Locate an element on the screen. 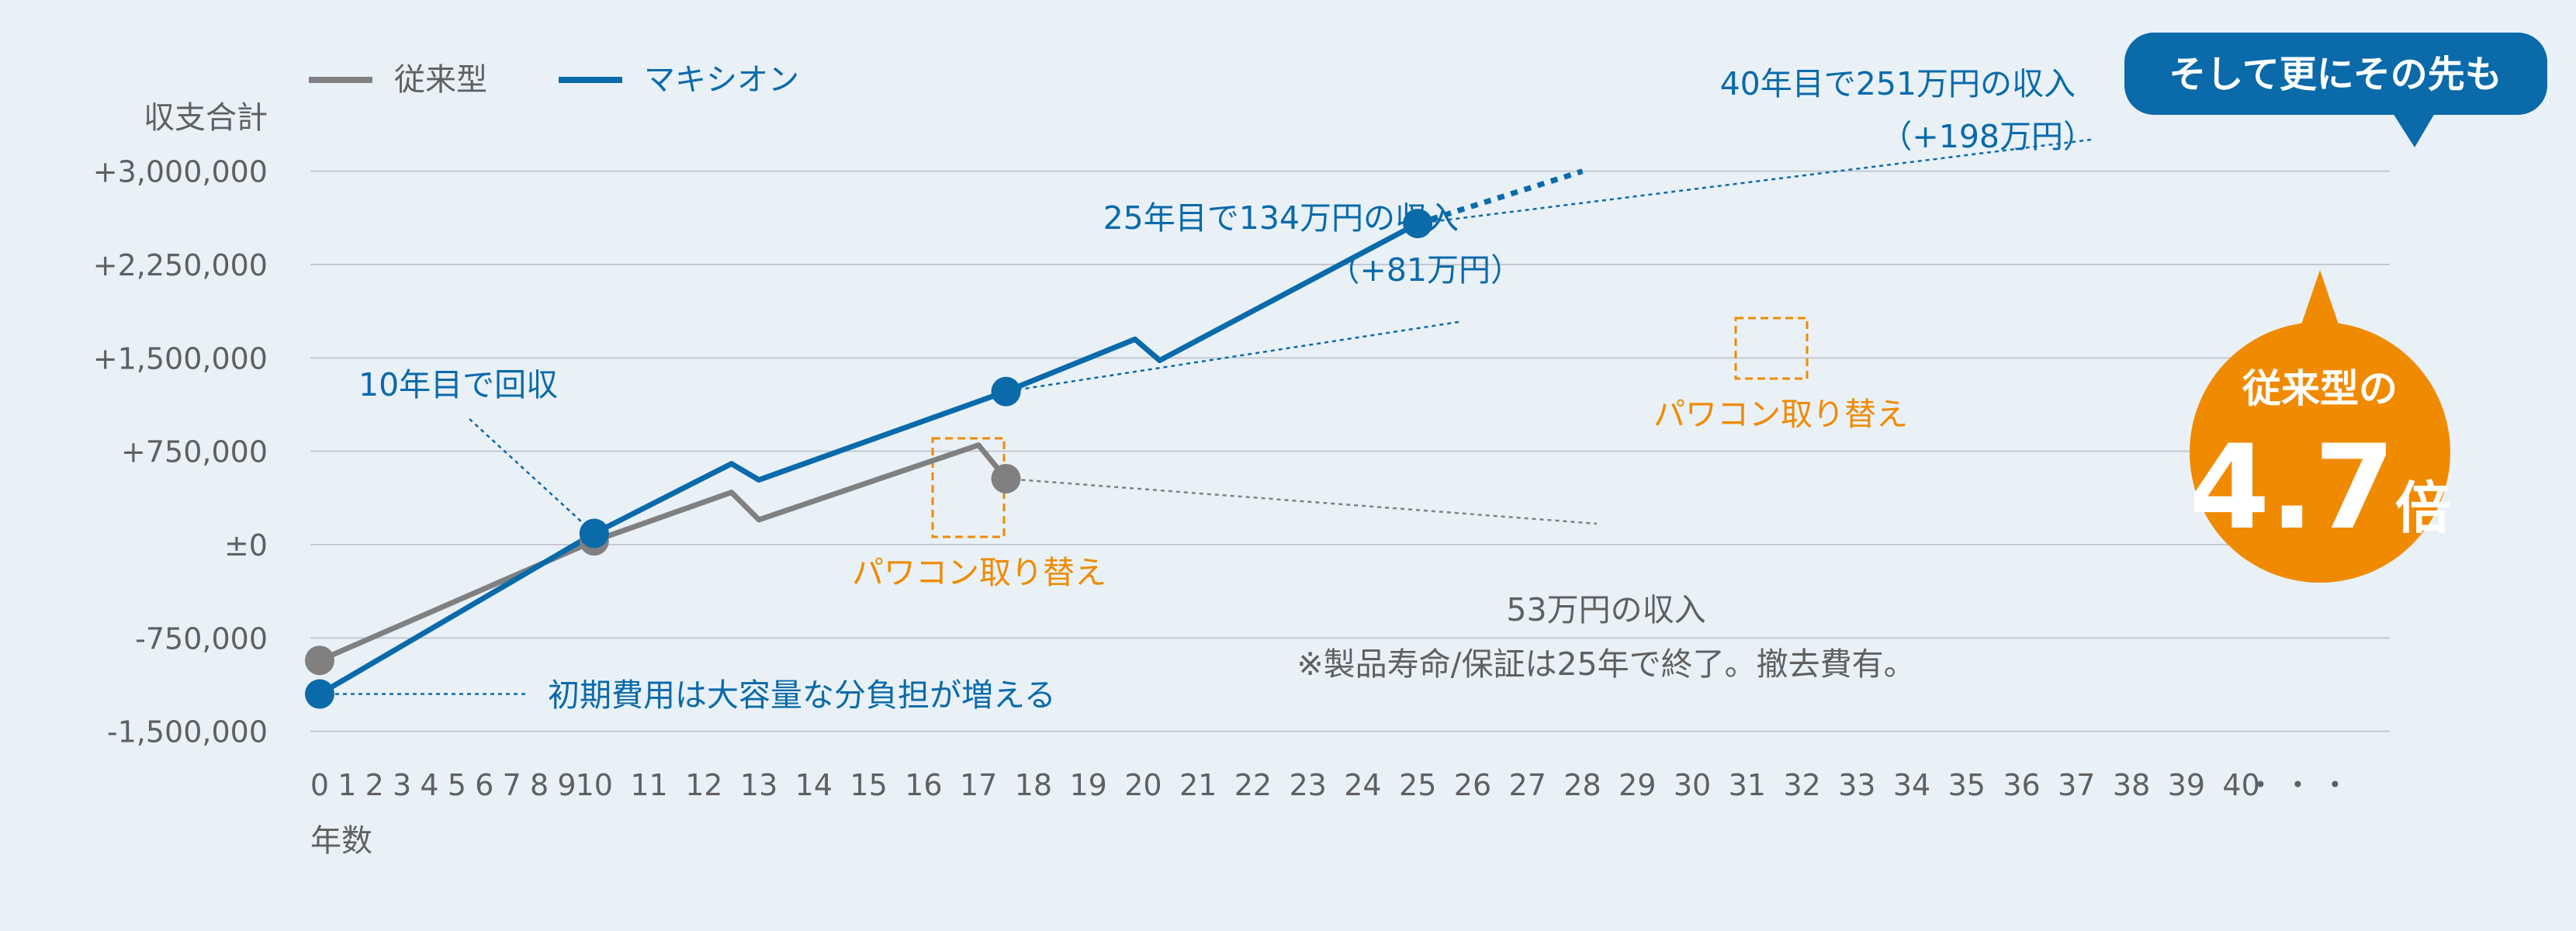 This screenshot has width=2576, height=931. x-tick-label: 13 is located at coordinates (758, 785).